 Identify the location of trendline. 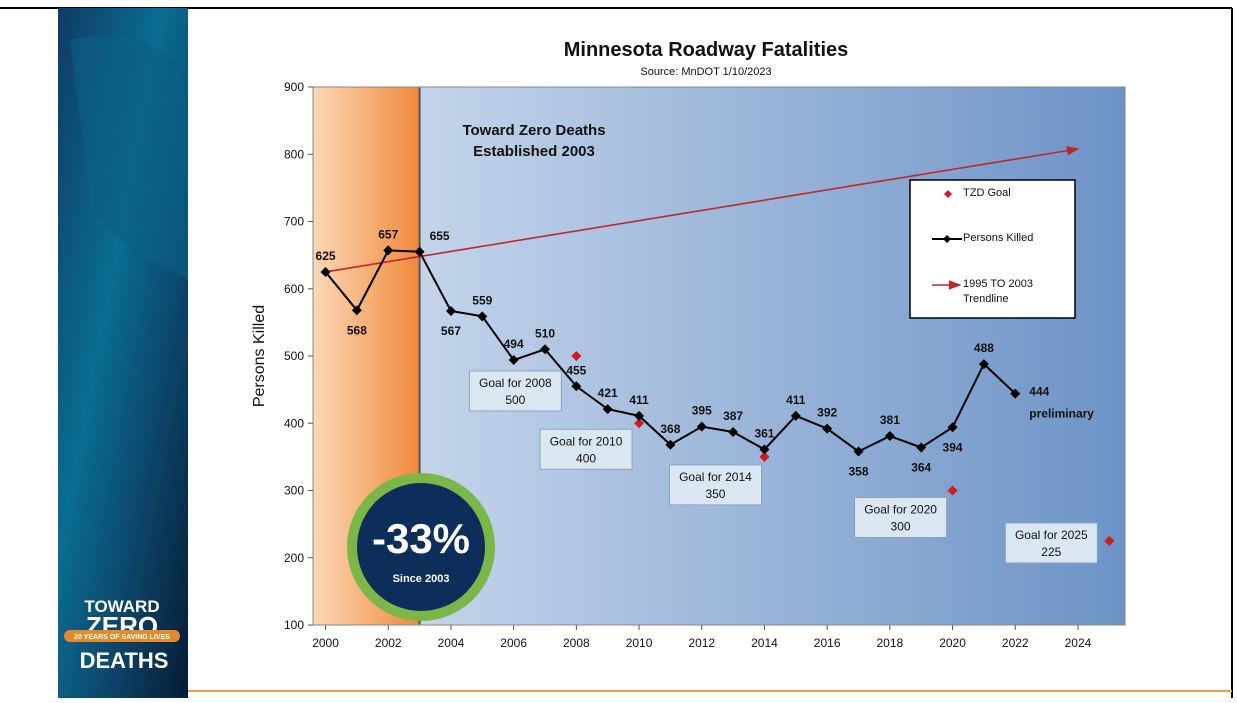
(702, 209).